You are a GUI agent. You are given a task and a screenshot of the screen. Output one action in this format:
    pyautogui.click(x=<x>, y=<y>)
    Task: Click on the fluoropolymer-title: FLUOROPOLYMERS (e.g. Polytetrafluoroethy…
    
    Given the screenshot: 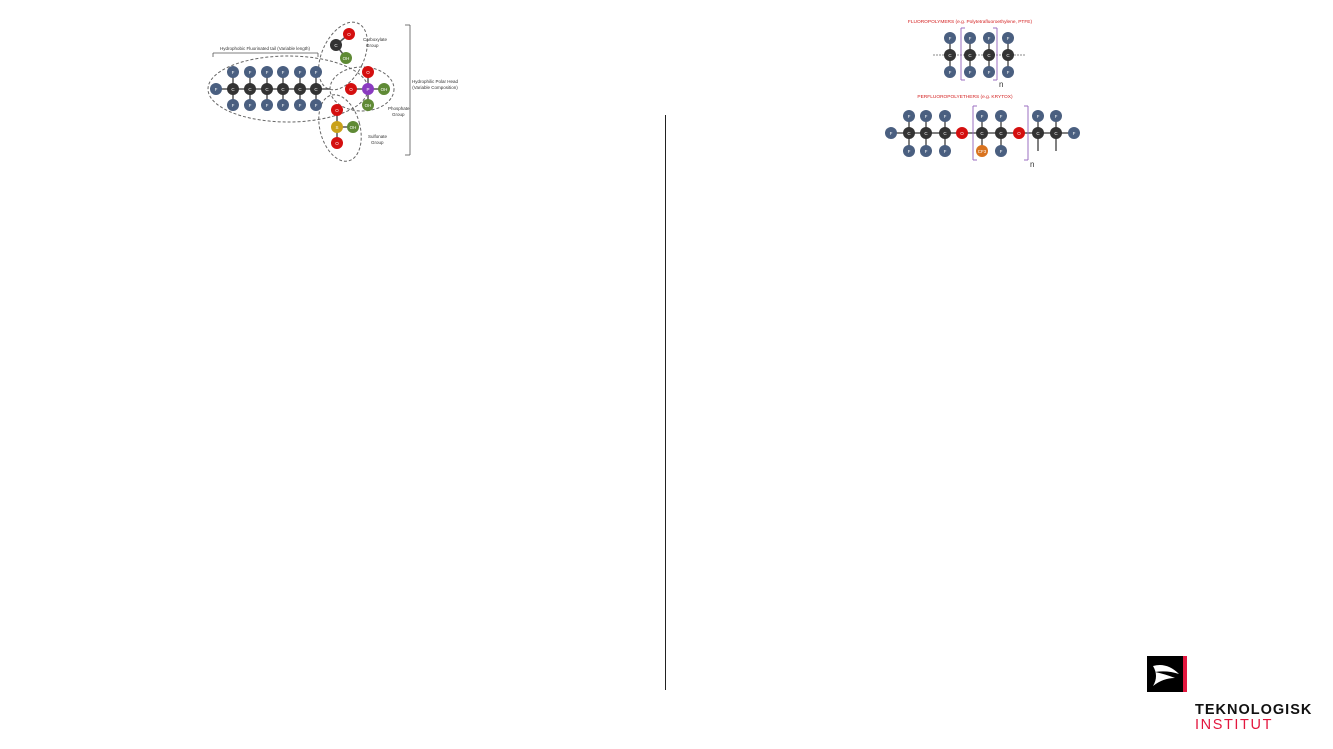 What is the action you would take?
    pyautogui.click(x=970, y=22)
    